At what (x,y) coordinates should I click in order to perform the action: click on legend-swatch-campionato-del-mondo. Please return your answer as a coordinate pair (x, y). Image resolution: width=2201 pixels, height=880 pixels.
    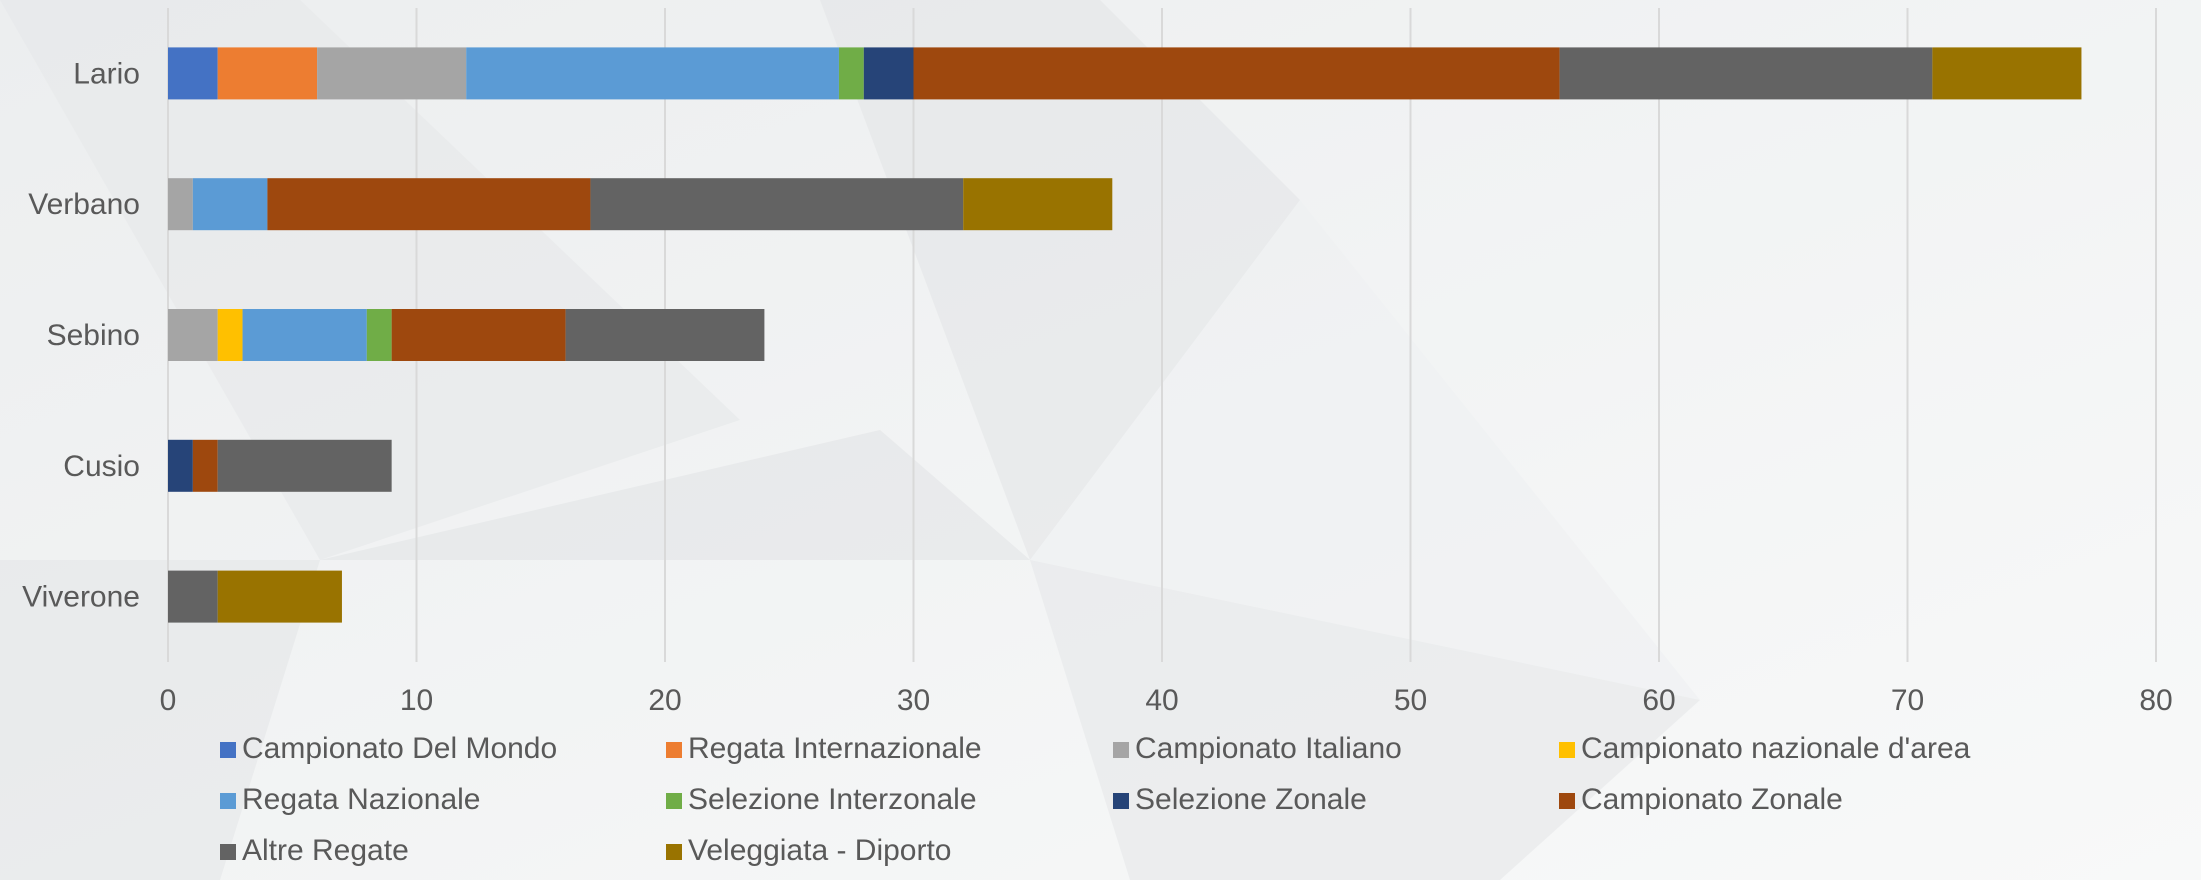
    Looking at the image, I should click on (228, 750).